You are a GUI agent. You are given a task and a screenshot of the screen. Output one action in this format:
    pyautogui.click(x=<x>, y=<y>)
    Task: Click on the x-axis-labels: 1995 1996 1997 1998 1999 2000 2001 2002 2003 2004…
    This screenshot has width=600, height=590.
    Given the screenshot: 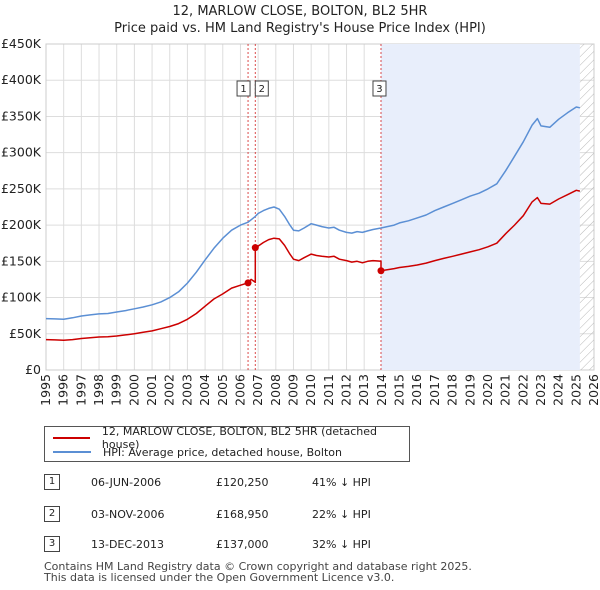 What is the action you would take?
    pyautogui.click(x=319, y=390)
    